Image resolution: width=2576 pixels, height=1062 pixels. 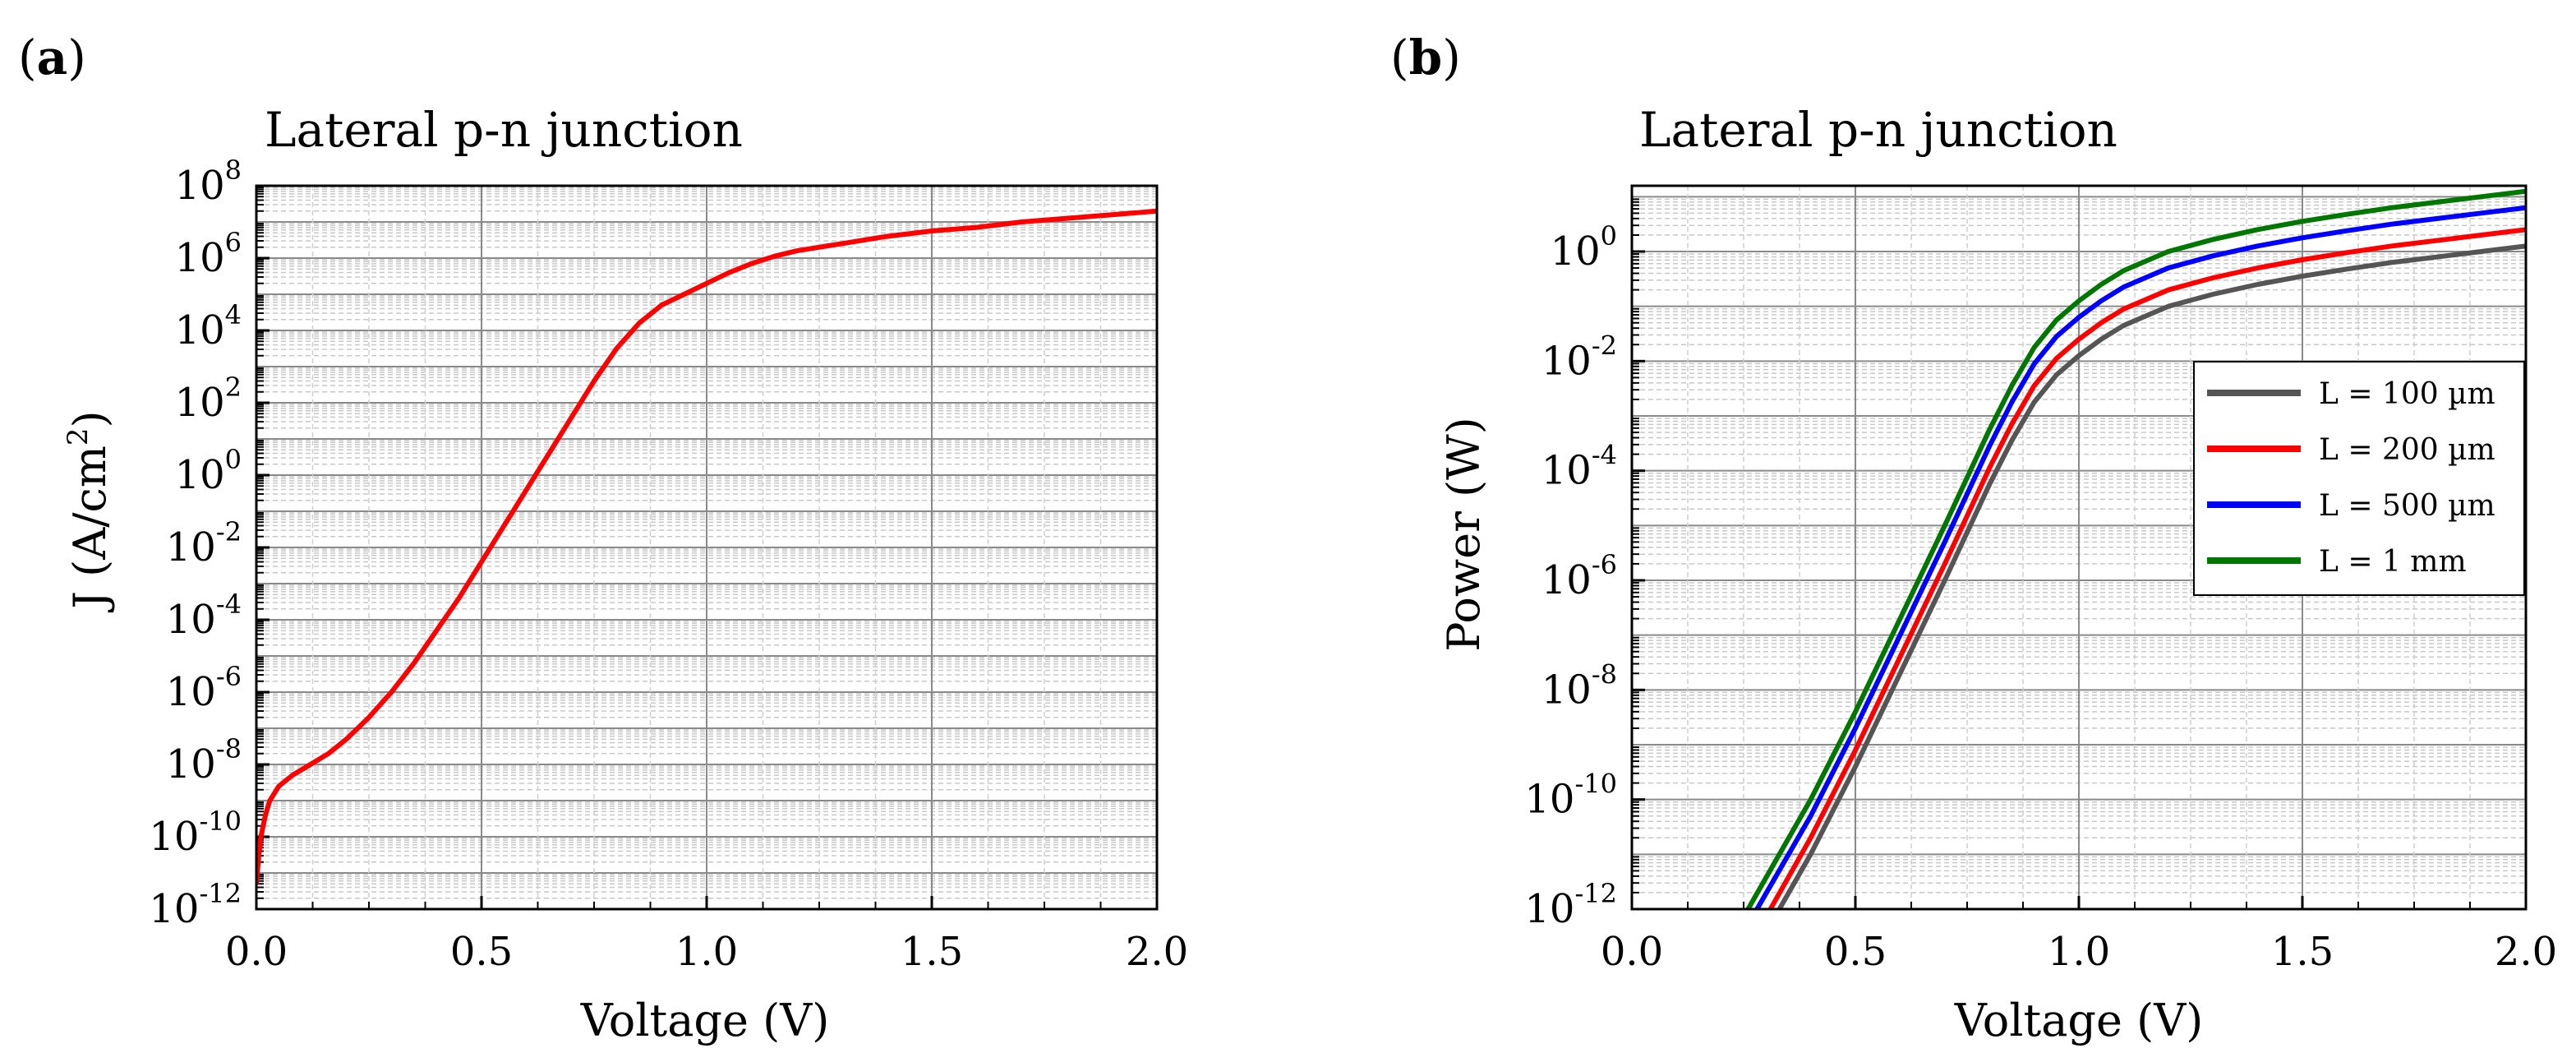 I want to click on y-tick-label: 10⁸, so click(x=208, y=182).